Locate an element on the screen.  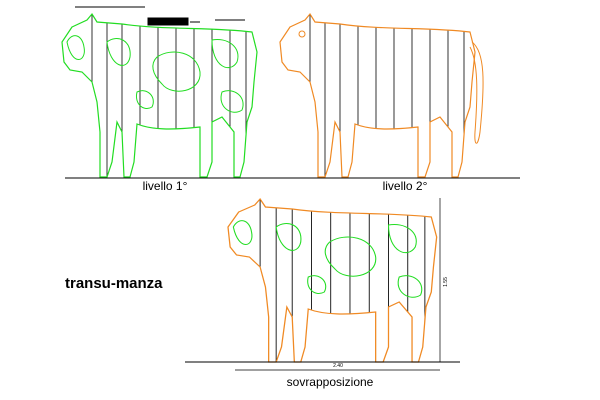
dimensions is located at coordinates (338, 284).